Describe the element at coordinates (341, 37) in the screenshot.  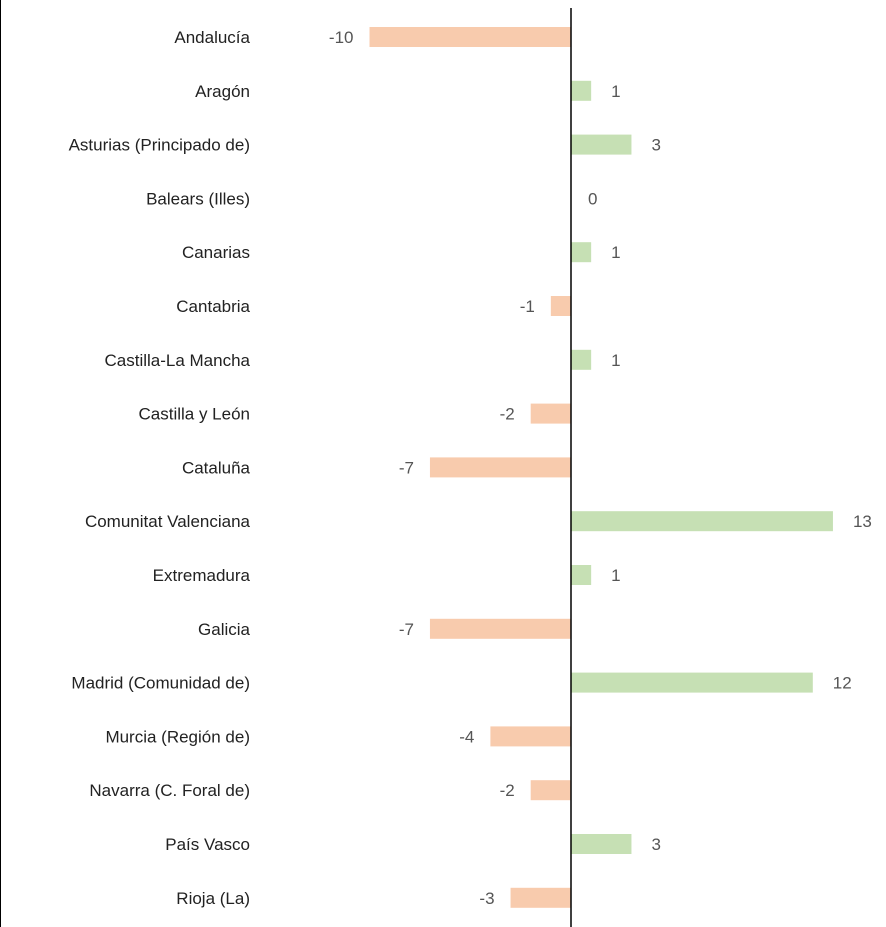
I see `value-label: -10` at that location.